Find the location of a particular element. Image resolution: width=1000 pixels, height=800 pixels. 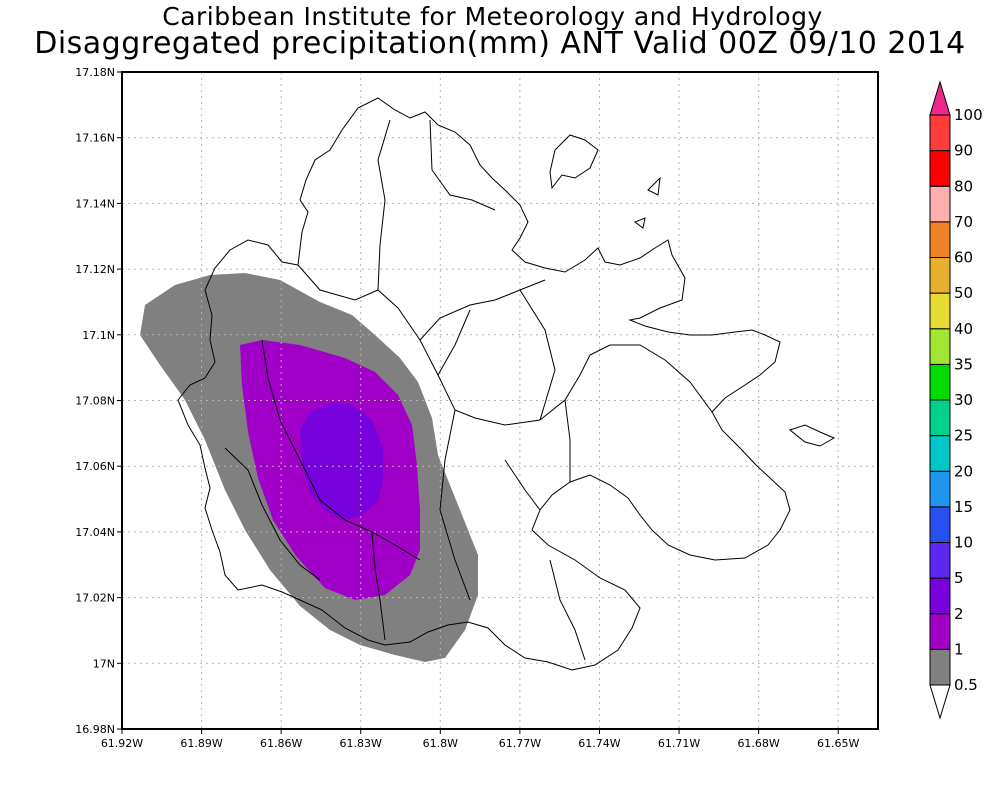

colorbar-label: 90 is located at coordinates (963, 151).